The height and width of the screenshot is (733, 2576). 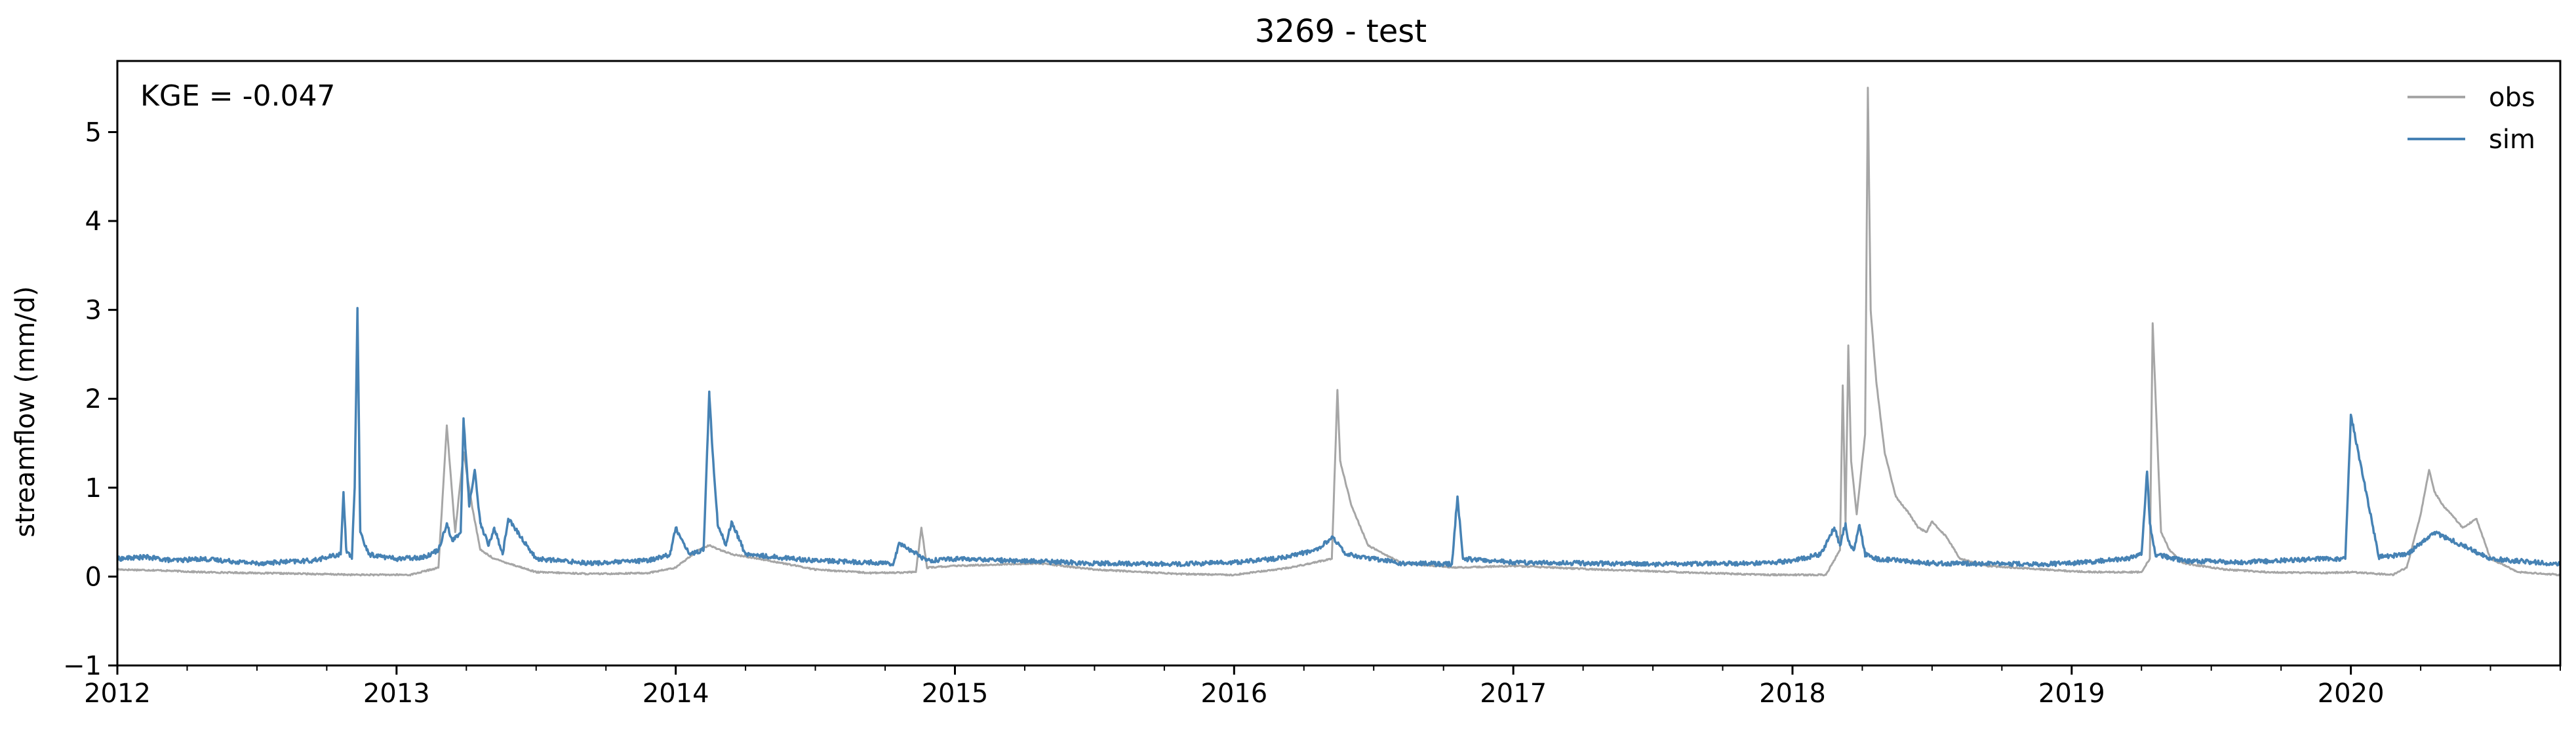 What do you see at coordinates (237, 96) in the screenshot?
I see `kge-annotation: KGE = -0.047` at bounding box center [237, 96].